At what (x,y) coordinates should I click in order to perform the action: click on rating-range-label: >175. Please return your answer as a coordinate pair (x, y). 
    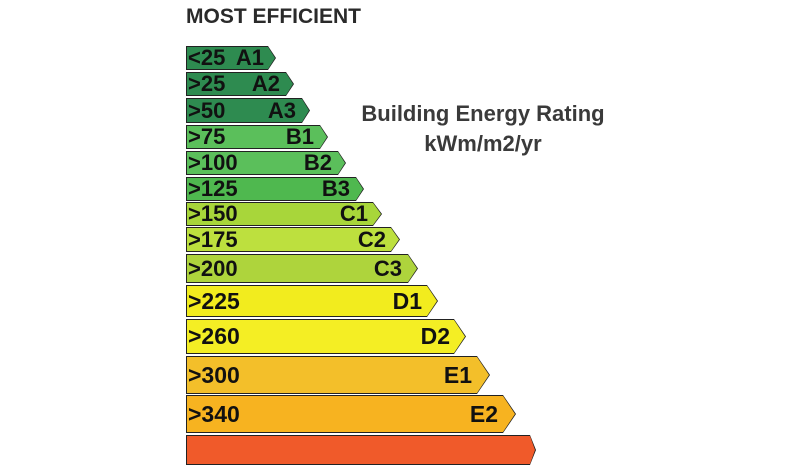
    Looking at the image, I should click on (213, 239).